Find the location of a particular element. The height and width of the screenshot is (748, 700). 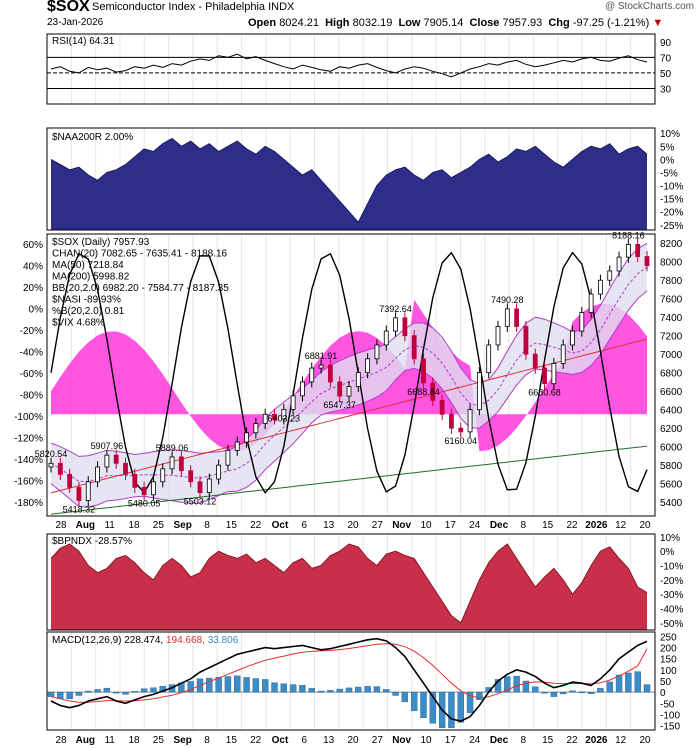

x-axis-tick-label-bottom: 10 is located at coordinates (426, 740).